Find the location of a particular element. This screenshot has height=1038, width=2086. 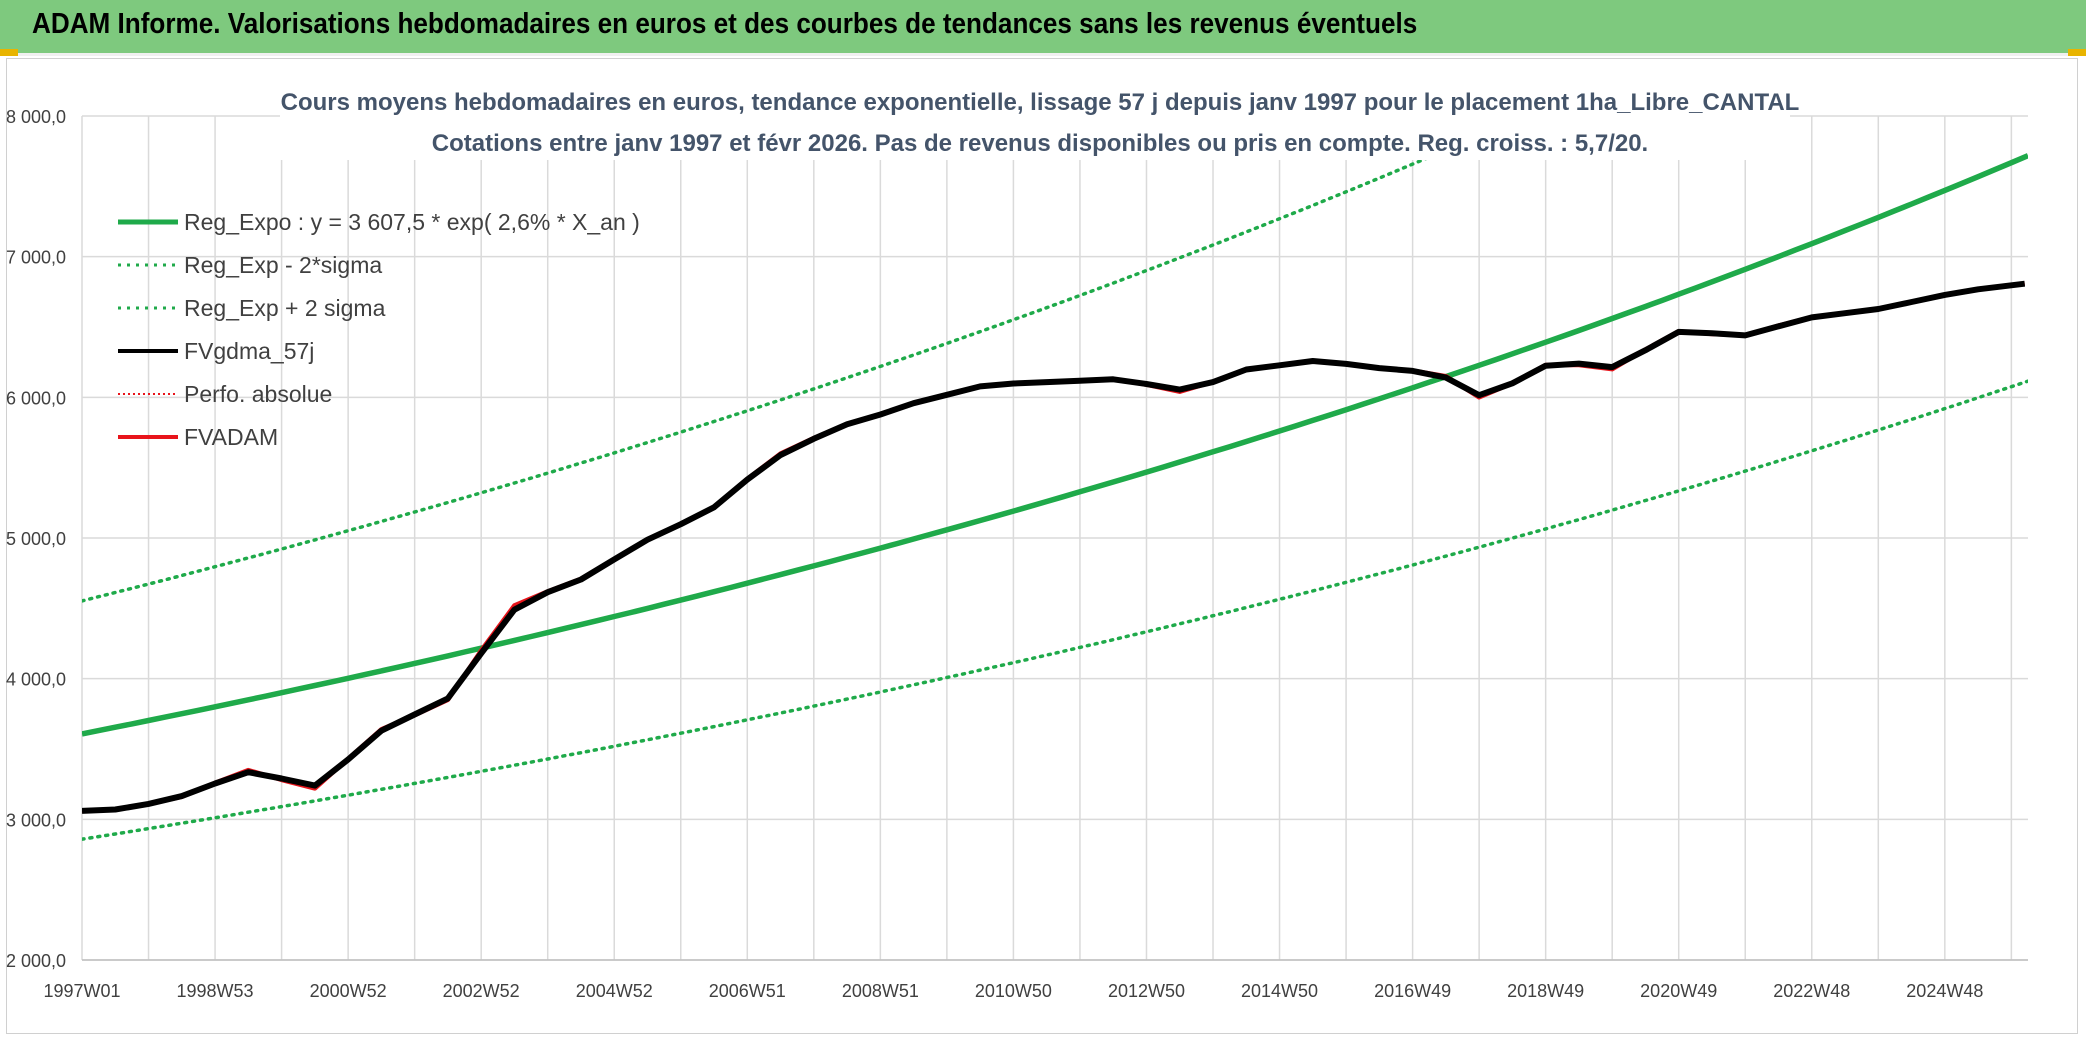

title-backdrop is located at coordinates (1035, 120).